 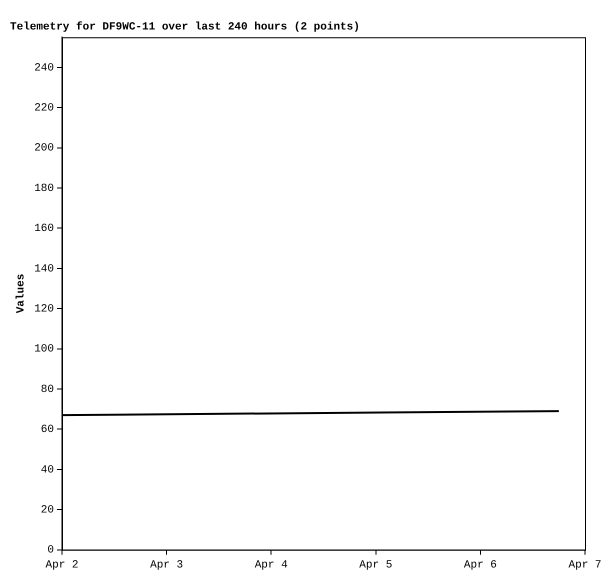 I want to click on y-tick-label: 120, so click(x=44, y=309).